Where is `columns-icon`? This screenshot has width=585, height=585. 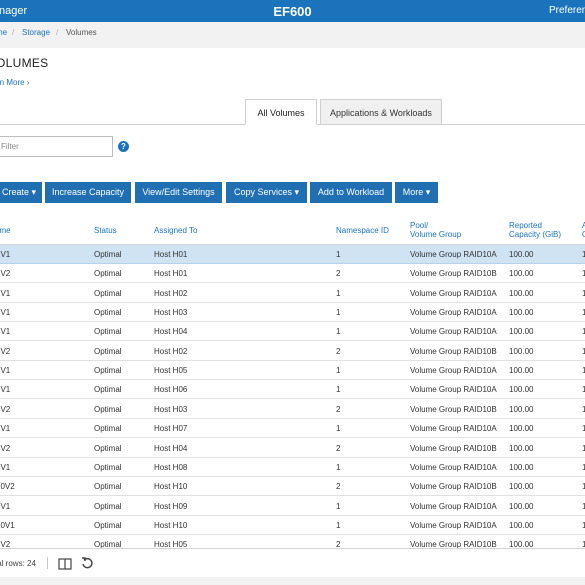 columns-icon is located at coordinates (65, 566).